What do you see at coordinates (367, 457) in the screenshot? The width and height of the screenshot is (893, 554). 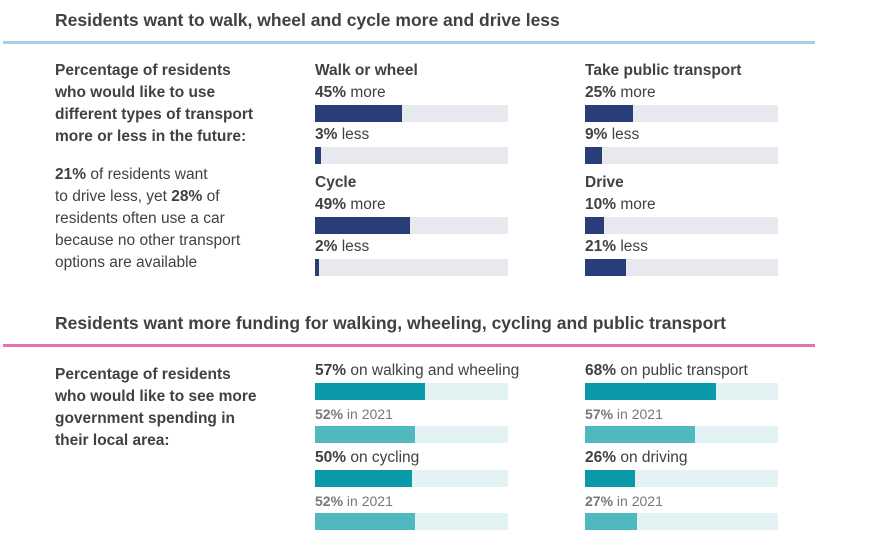 I see `bar-label-current: 50% on cycling` at bounding box center [367, 457].